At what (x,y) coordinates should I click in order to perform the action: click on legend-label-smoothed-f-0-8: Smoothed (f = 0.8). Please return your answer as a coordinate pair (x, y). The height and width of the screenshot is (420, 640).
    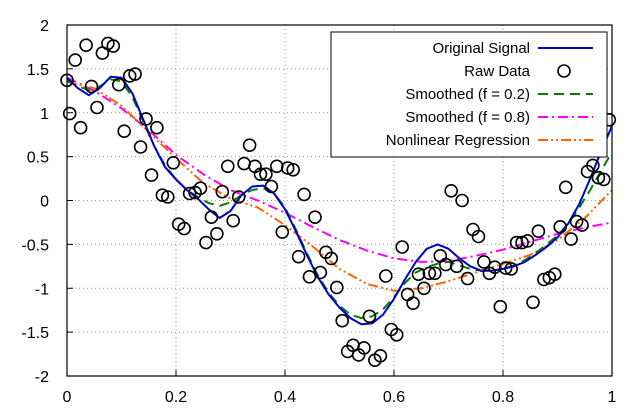
    Looking at the image, I should click on (467, 117).